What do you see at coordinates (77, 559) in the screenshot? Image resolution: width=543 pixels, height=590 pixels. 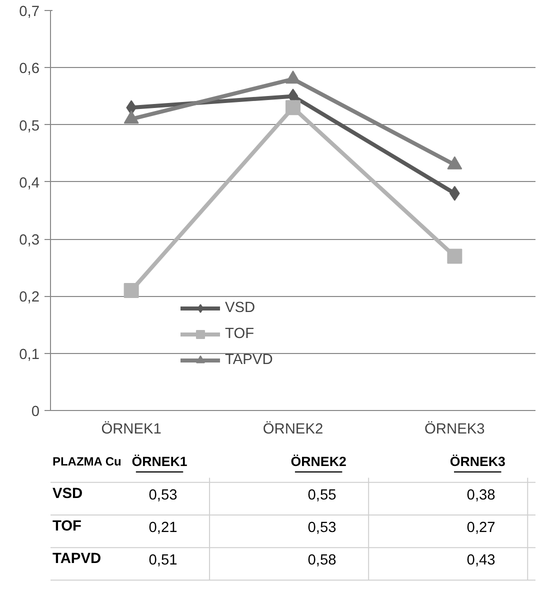 I see `text: TAPVD` at bounding box center [77, 559].